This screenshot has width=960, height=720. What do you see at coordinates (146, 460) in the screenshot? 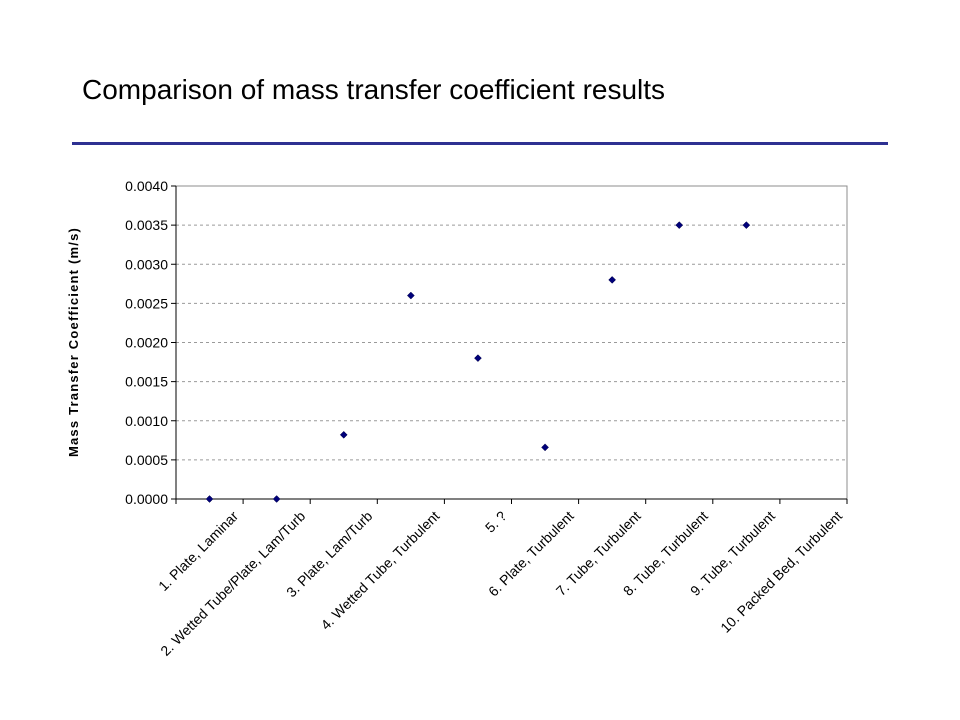
I see `y-tick-label: 0.0005` at bounding box center [146, 460].